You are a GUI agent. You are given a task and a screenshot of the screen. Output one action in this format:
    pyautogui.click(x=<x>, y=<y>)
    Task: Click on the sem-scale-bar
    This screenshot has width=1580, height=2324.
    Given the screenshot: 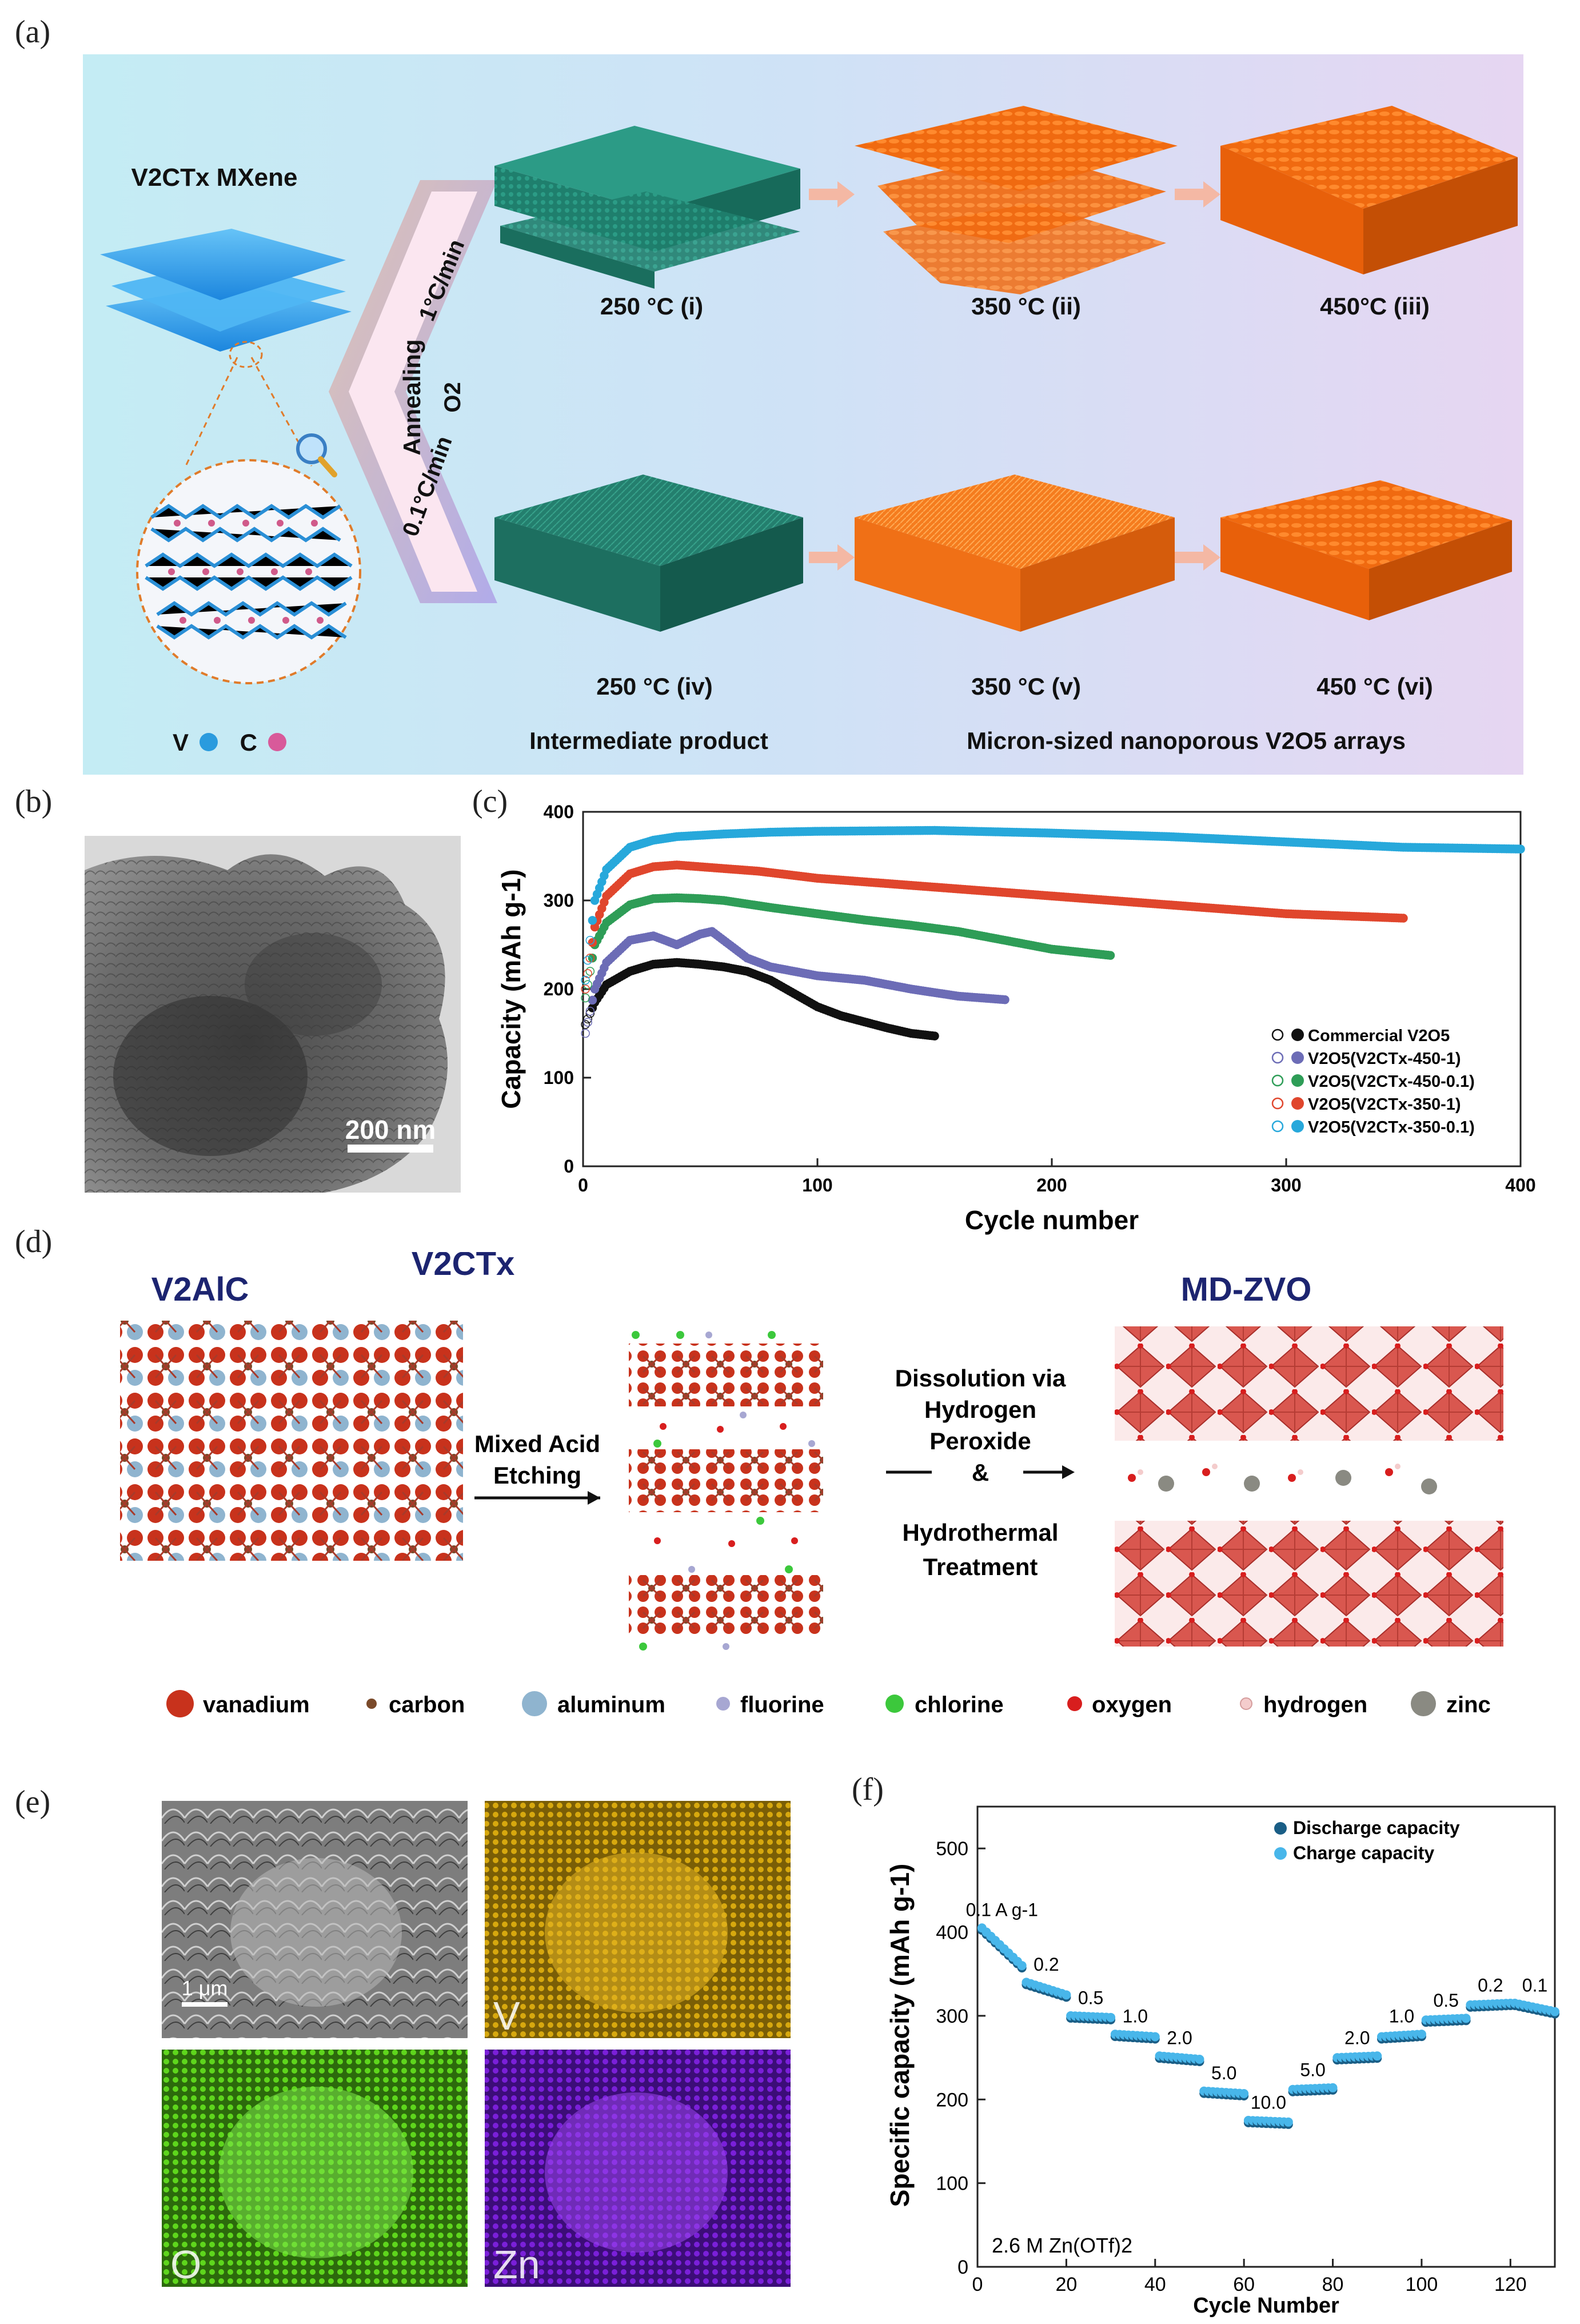 What is the action you would take?
    pyautogui.click(x=205, y=2004)
    